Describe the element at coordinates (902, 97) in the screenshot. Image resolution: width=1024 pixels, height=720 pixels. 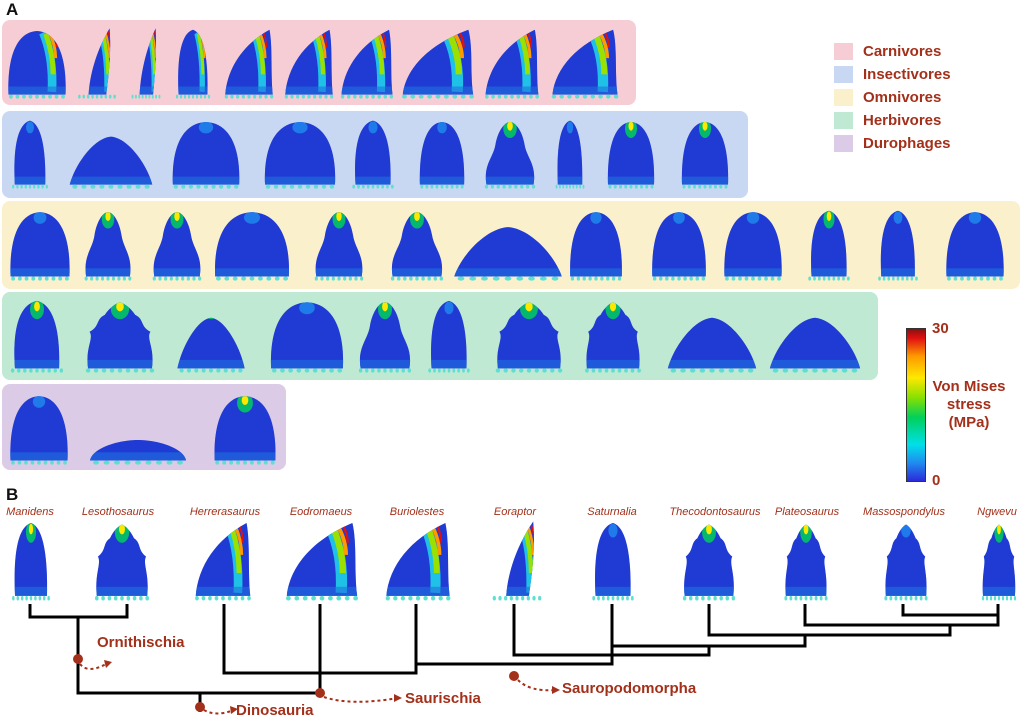
I see `legend-label: Omnivores` at that location.